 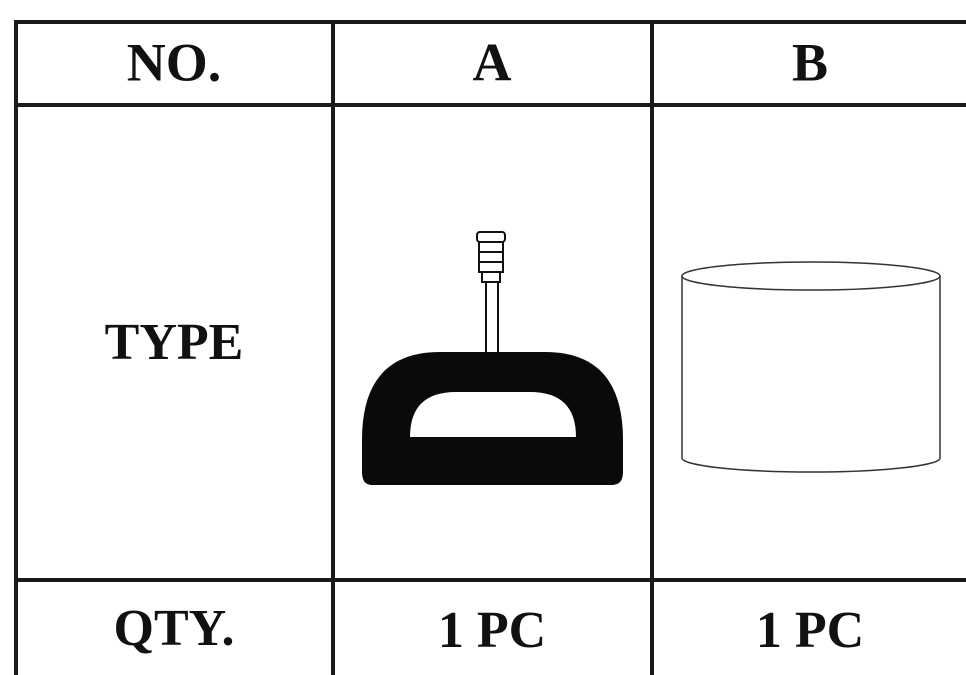 I want to click on header-cell: B, so click(x=810, y=62).